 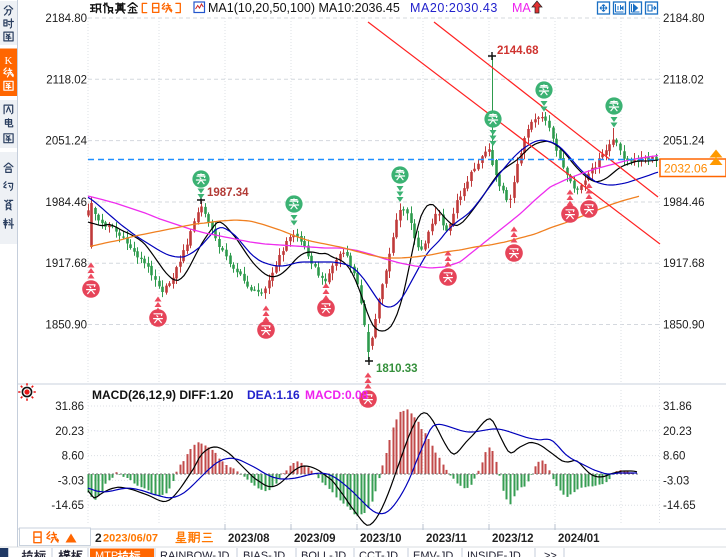 I want to click on svg-text: MACD(26,12,9) DIFF:1.20, so click(x=163, y=395).